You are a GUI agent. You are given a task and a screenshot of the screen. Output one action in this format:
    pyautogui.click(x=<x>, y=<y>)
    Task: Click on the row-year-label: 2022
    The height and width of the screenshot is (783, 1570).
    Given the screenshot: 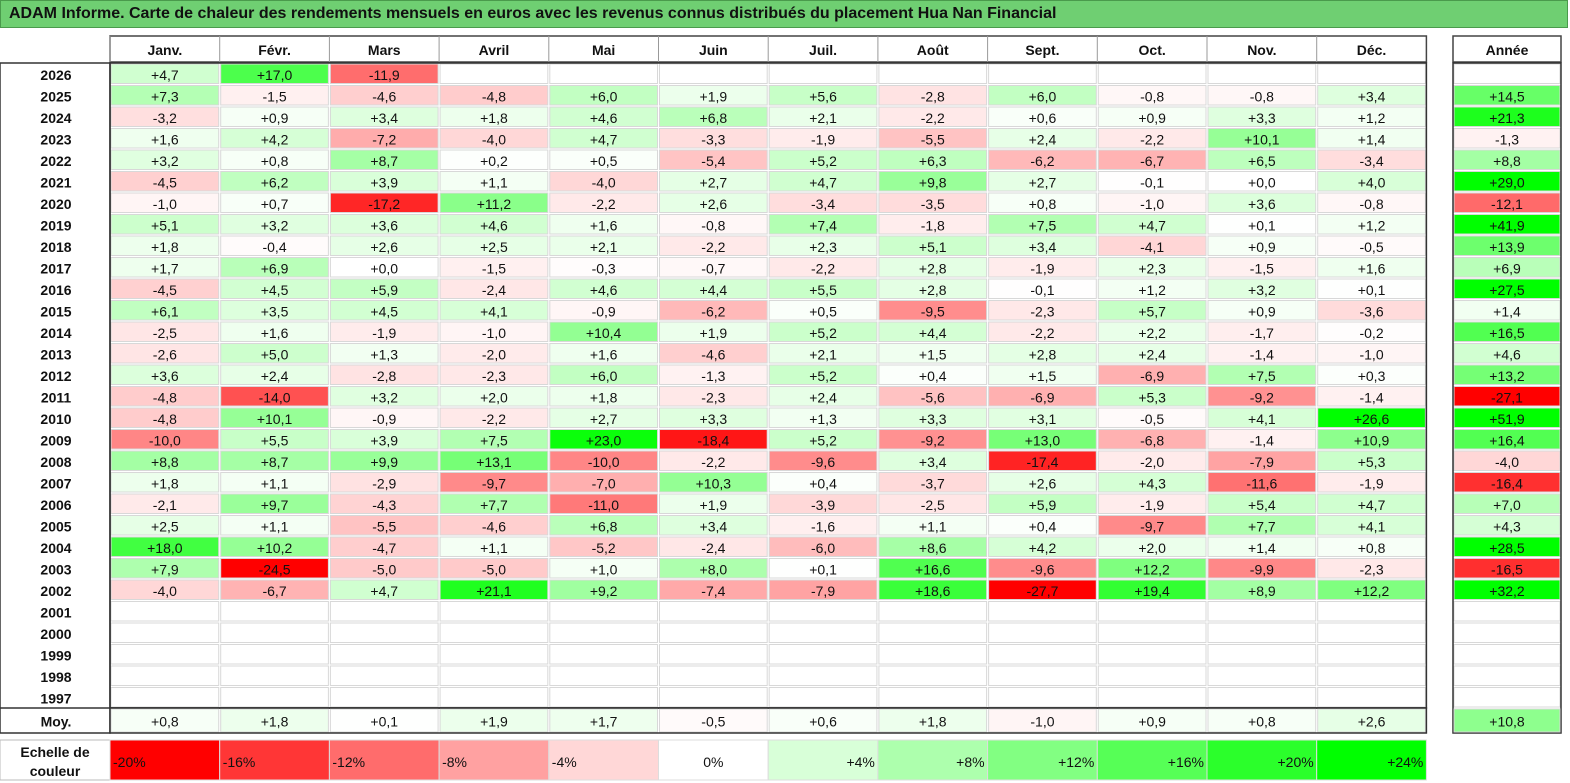 What is the action you would take?
    pyautogui.click(x=55, y=161)
    